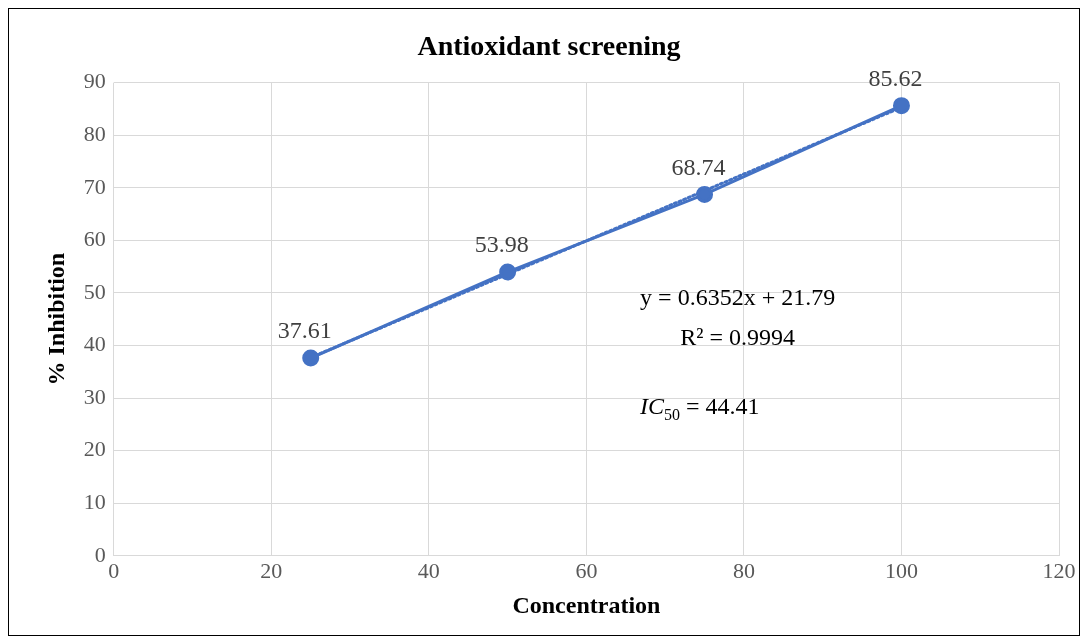  Describe the element at coordinates (901, 570) in the screenshot. I see `x-tick-label: 100` at that location.